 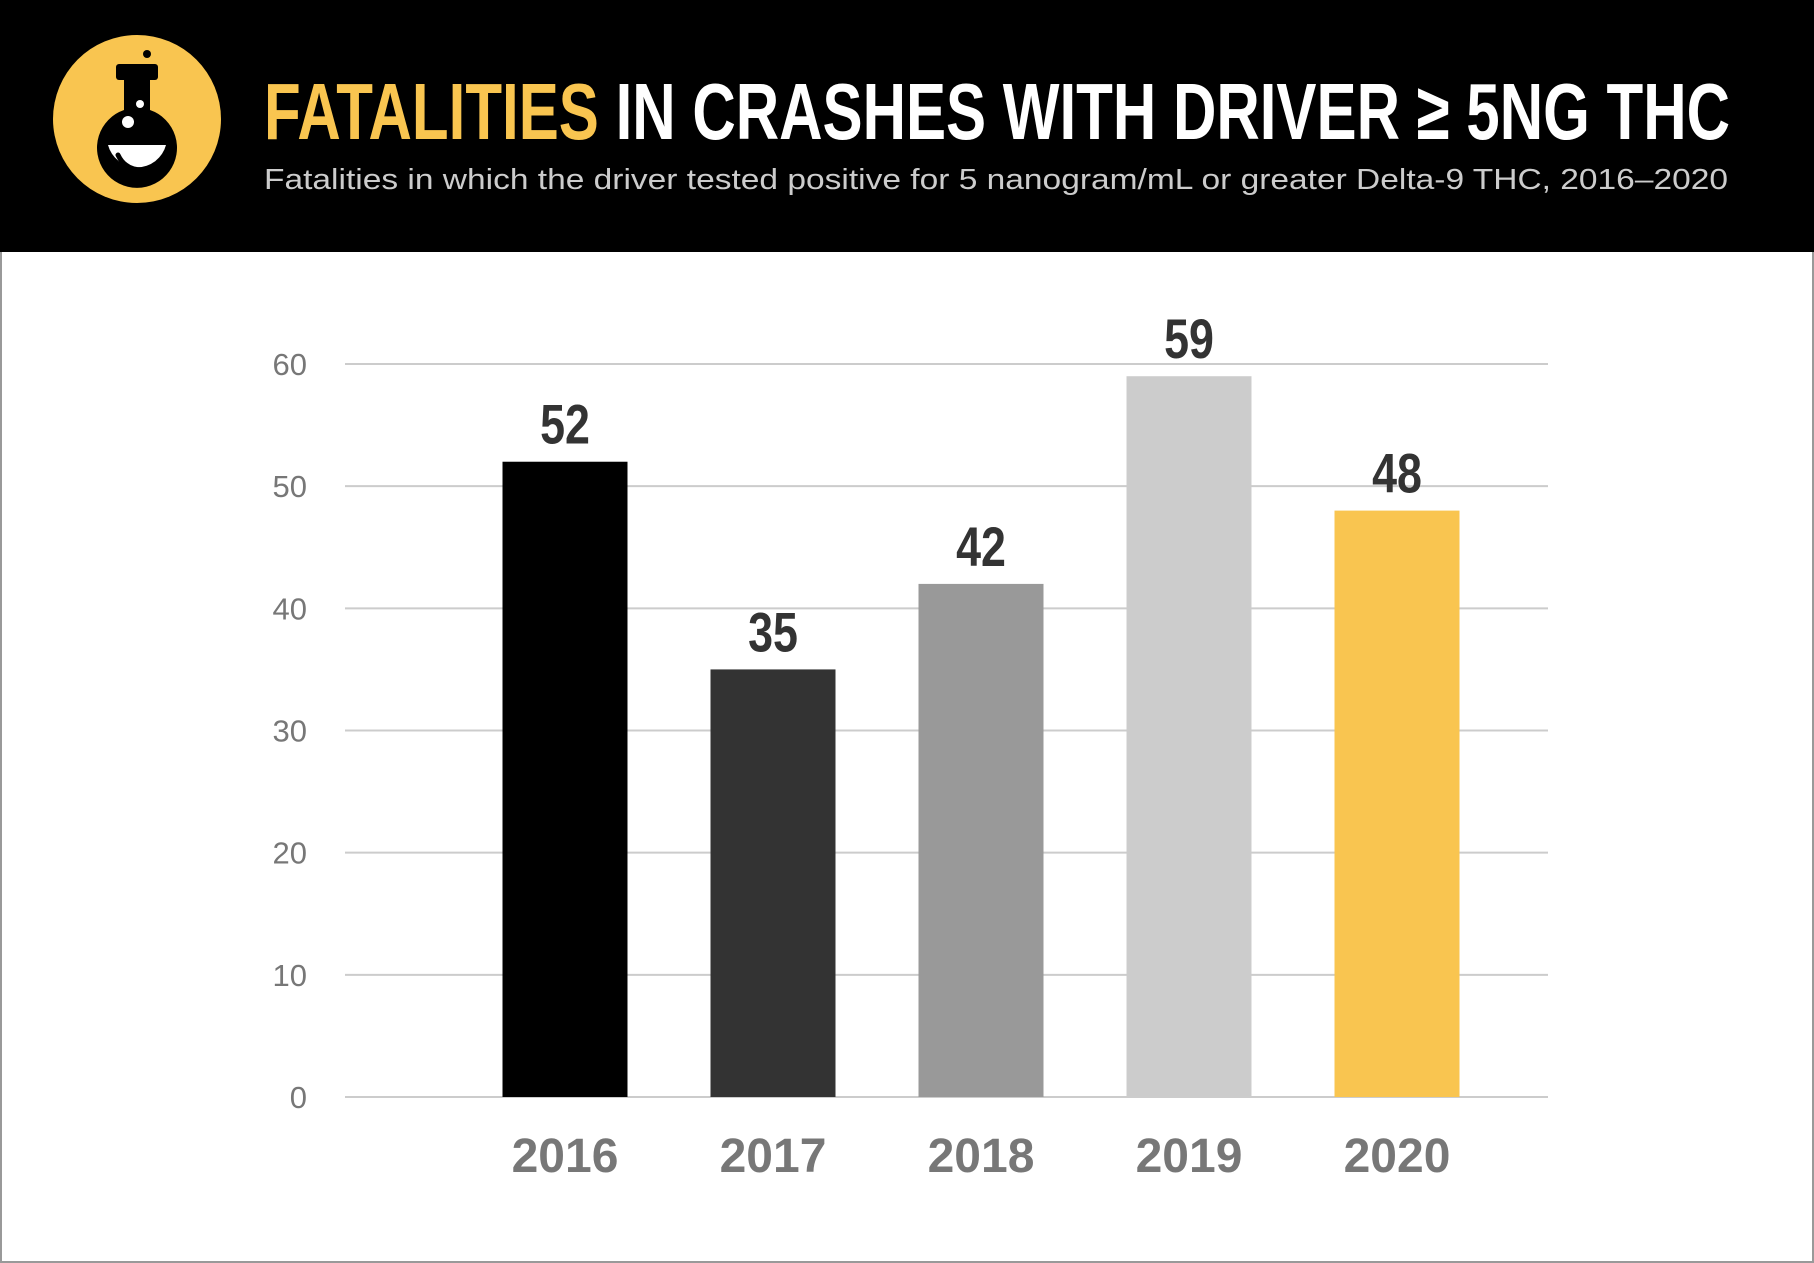 I want to click on value-label: 35, so click(x=773, y=632).